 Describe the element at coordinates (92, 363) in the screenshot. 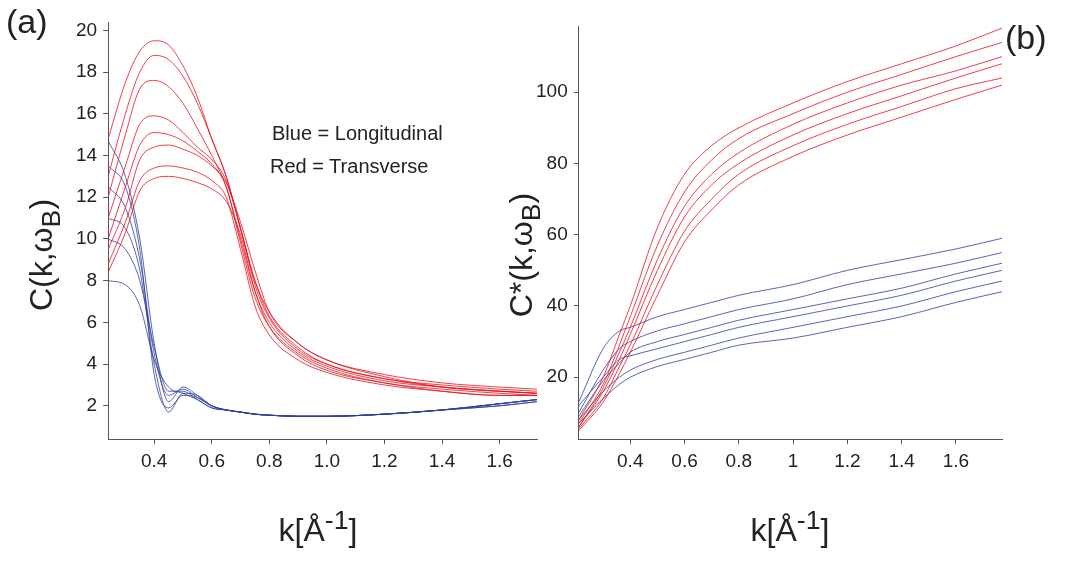

I see `y-tick-label: 4` at that location.